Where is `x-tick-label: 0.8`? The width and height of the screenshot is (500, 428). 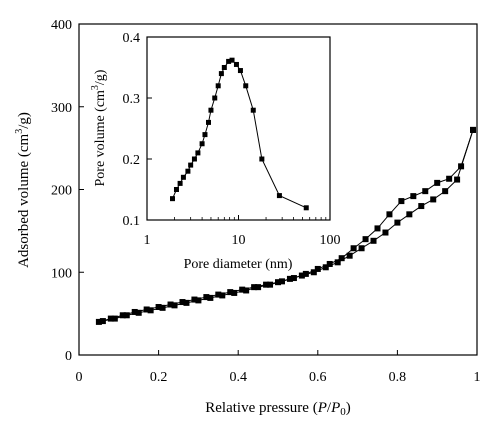
x-tick-label: 0.8 is located at coordinates (398, 377).